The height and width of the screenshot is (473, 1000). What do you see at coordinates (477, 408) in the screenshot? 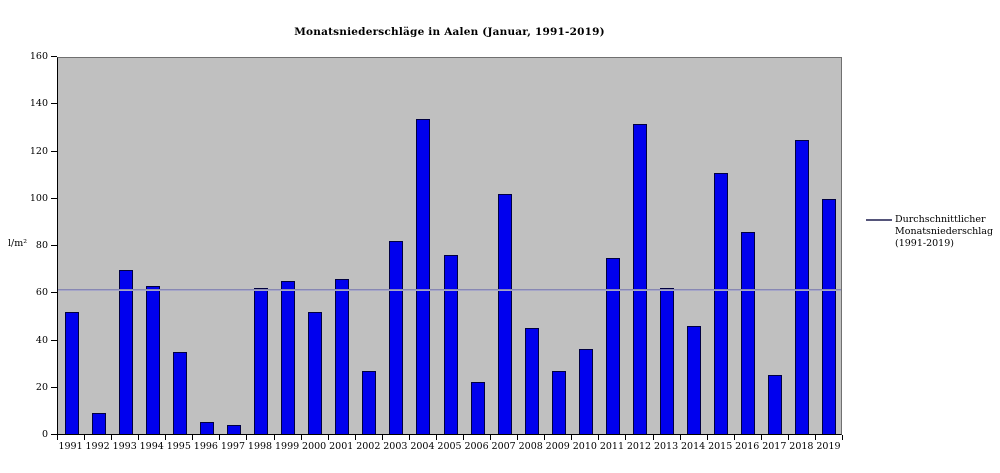
I see `bar-2006` at bounding box center [477, 408].